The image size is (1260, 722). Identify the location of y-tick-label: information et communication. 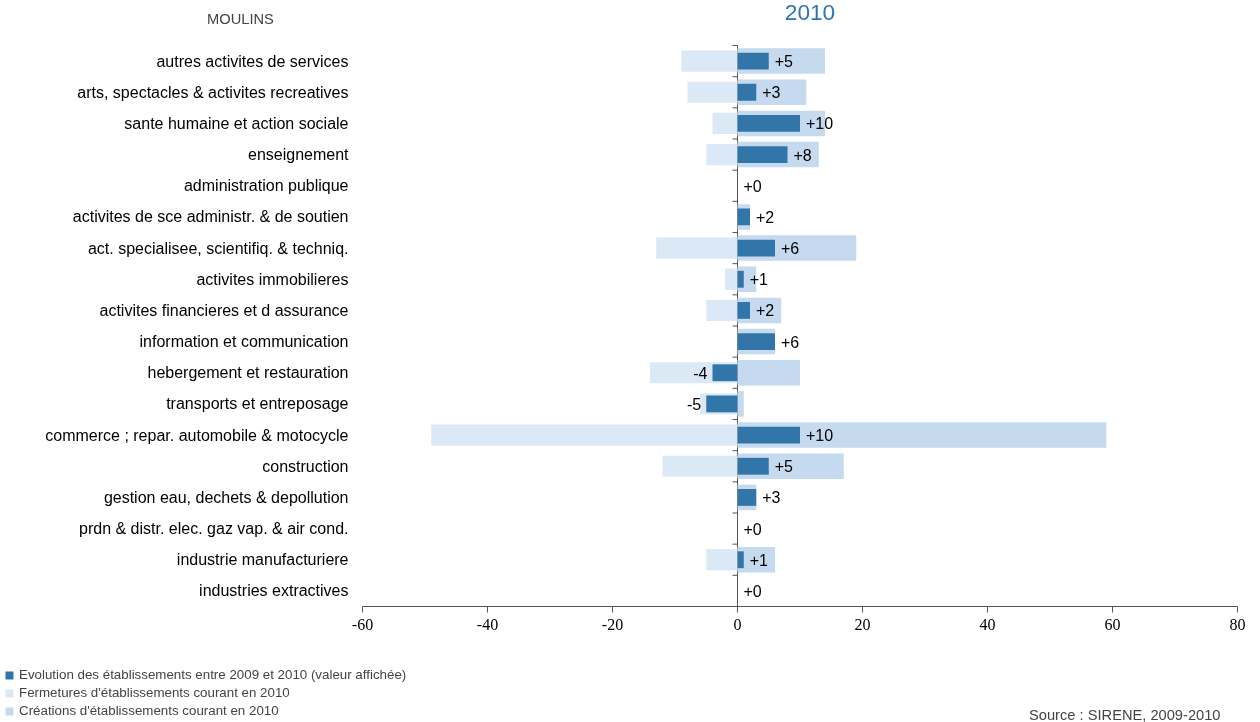
(244, 342).